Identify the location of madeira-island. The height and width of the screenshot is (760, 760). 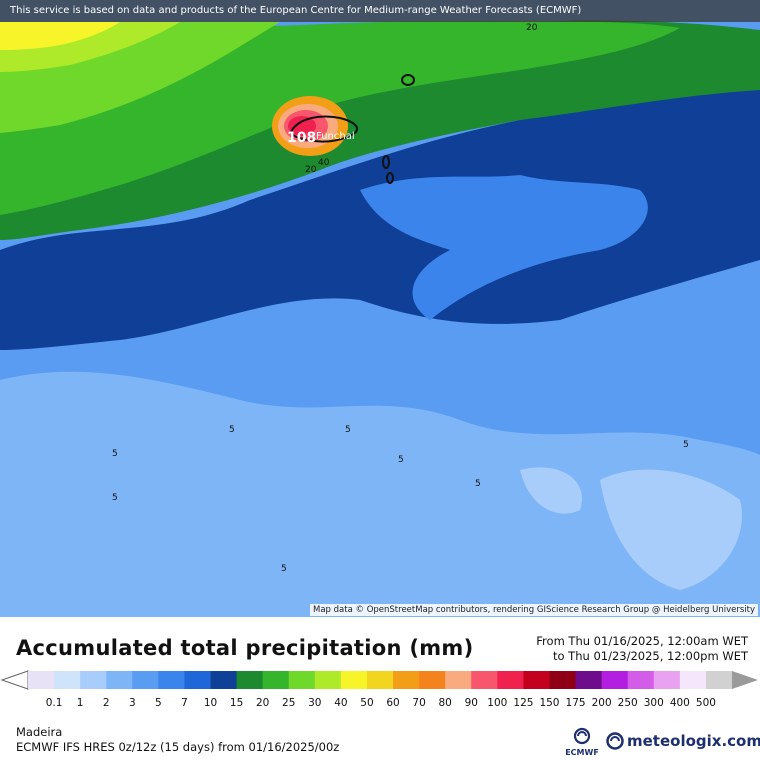
(324, 129).